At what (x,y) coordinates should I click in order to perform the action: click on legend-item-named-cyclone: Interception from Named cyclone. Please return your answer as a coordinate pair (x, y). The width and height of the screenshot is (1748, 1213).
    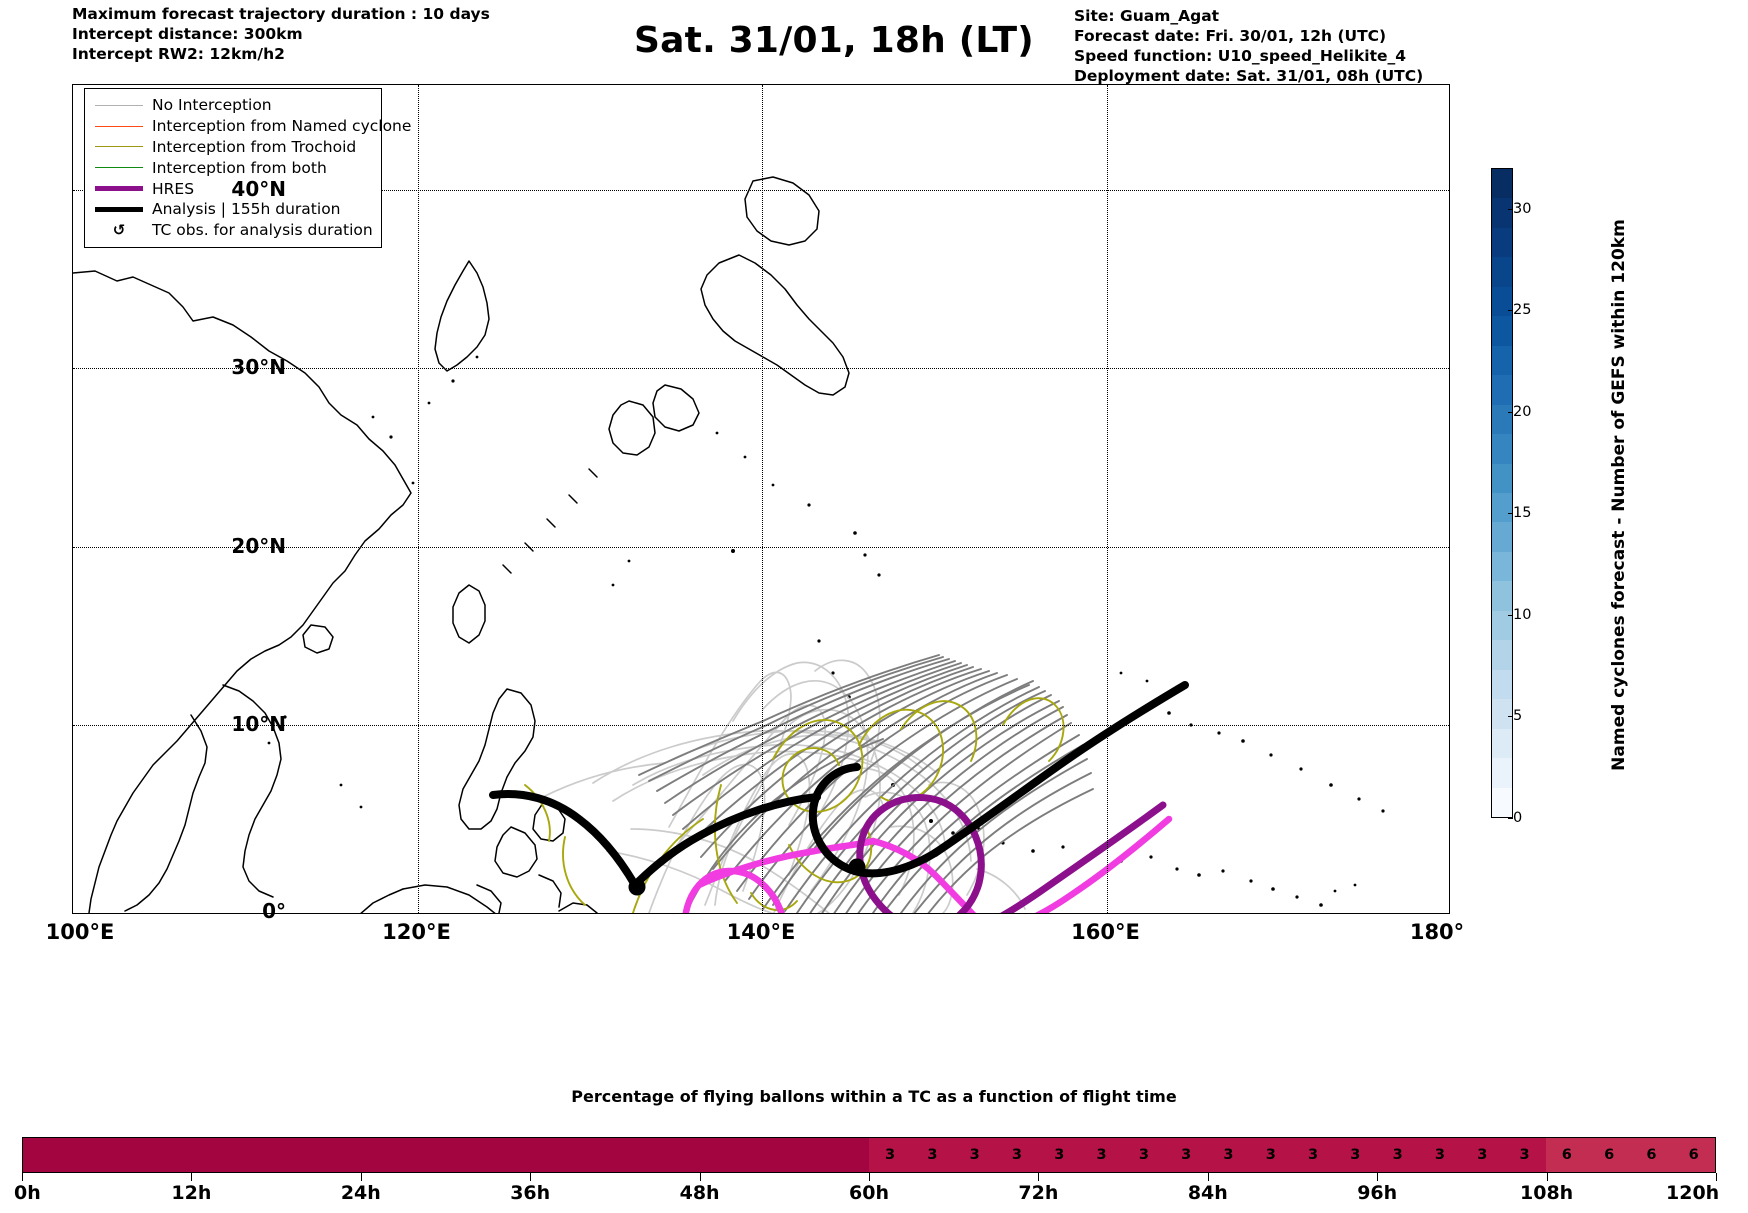
    Looking at the image, I should click on (251, 126).